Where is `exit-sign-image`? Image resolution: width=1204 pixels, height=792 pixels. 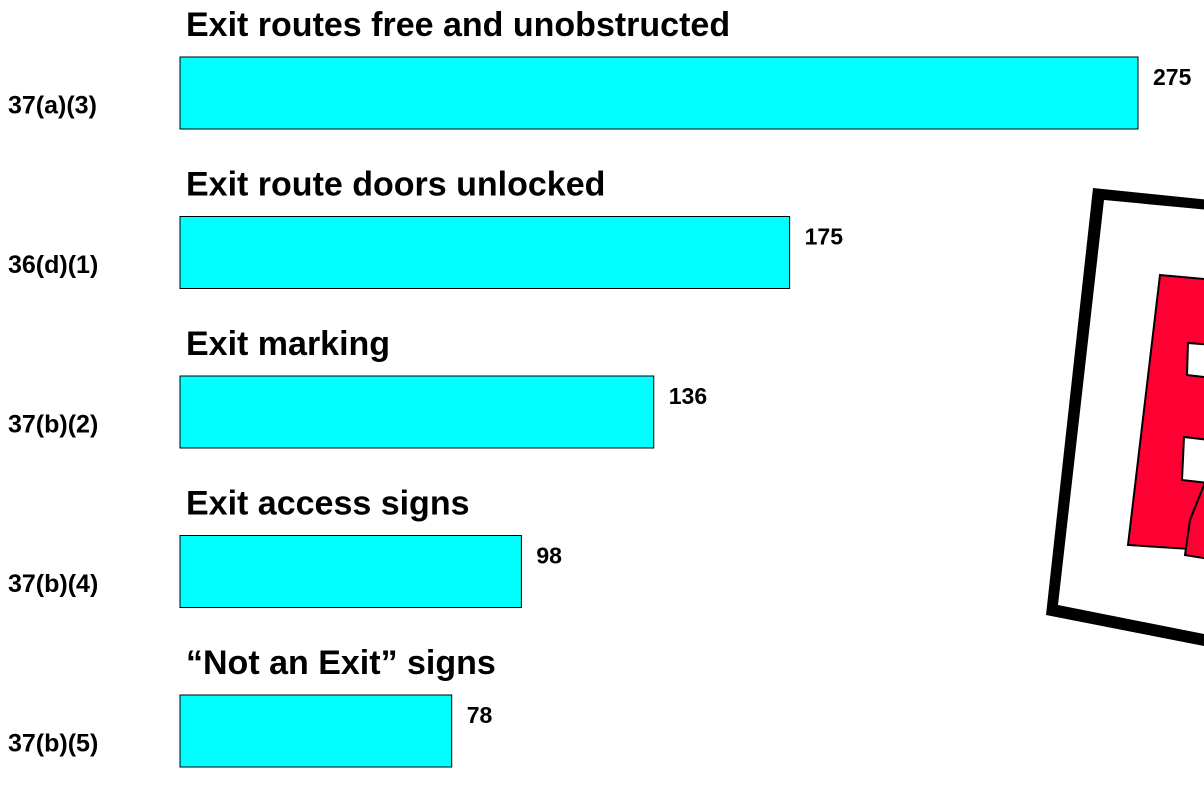 exit-sign-image is located at coordinates (1125, 417).